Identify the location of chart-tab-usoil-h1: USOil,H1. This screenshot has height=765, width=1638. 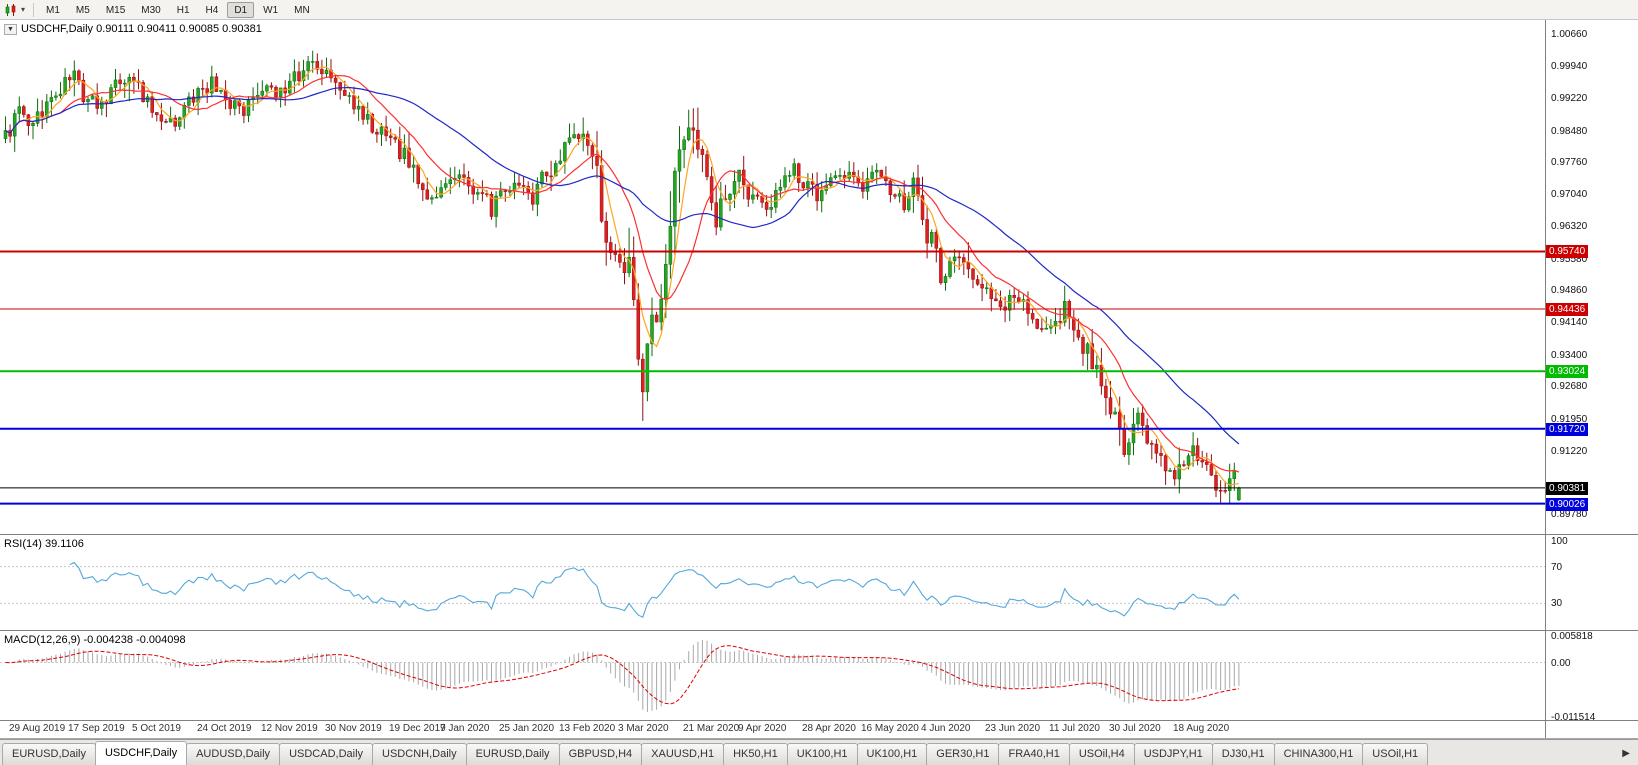
(1395, 754).